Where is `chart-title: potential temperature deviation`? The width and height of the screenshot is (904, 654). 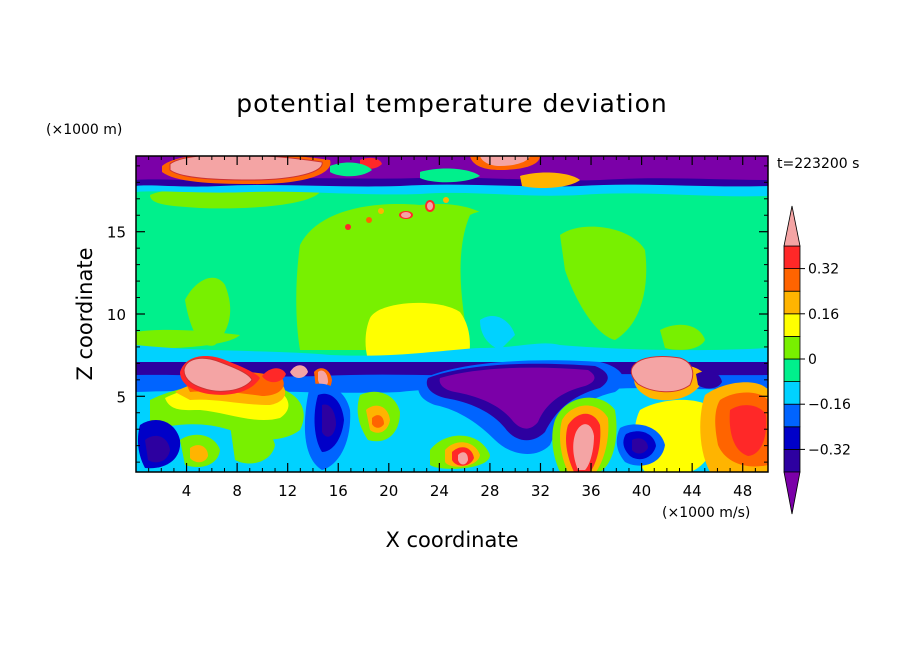 chart-title: potential temperature deviation is located at coordinates (451, 103).